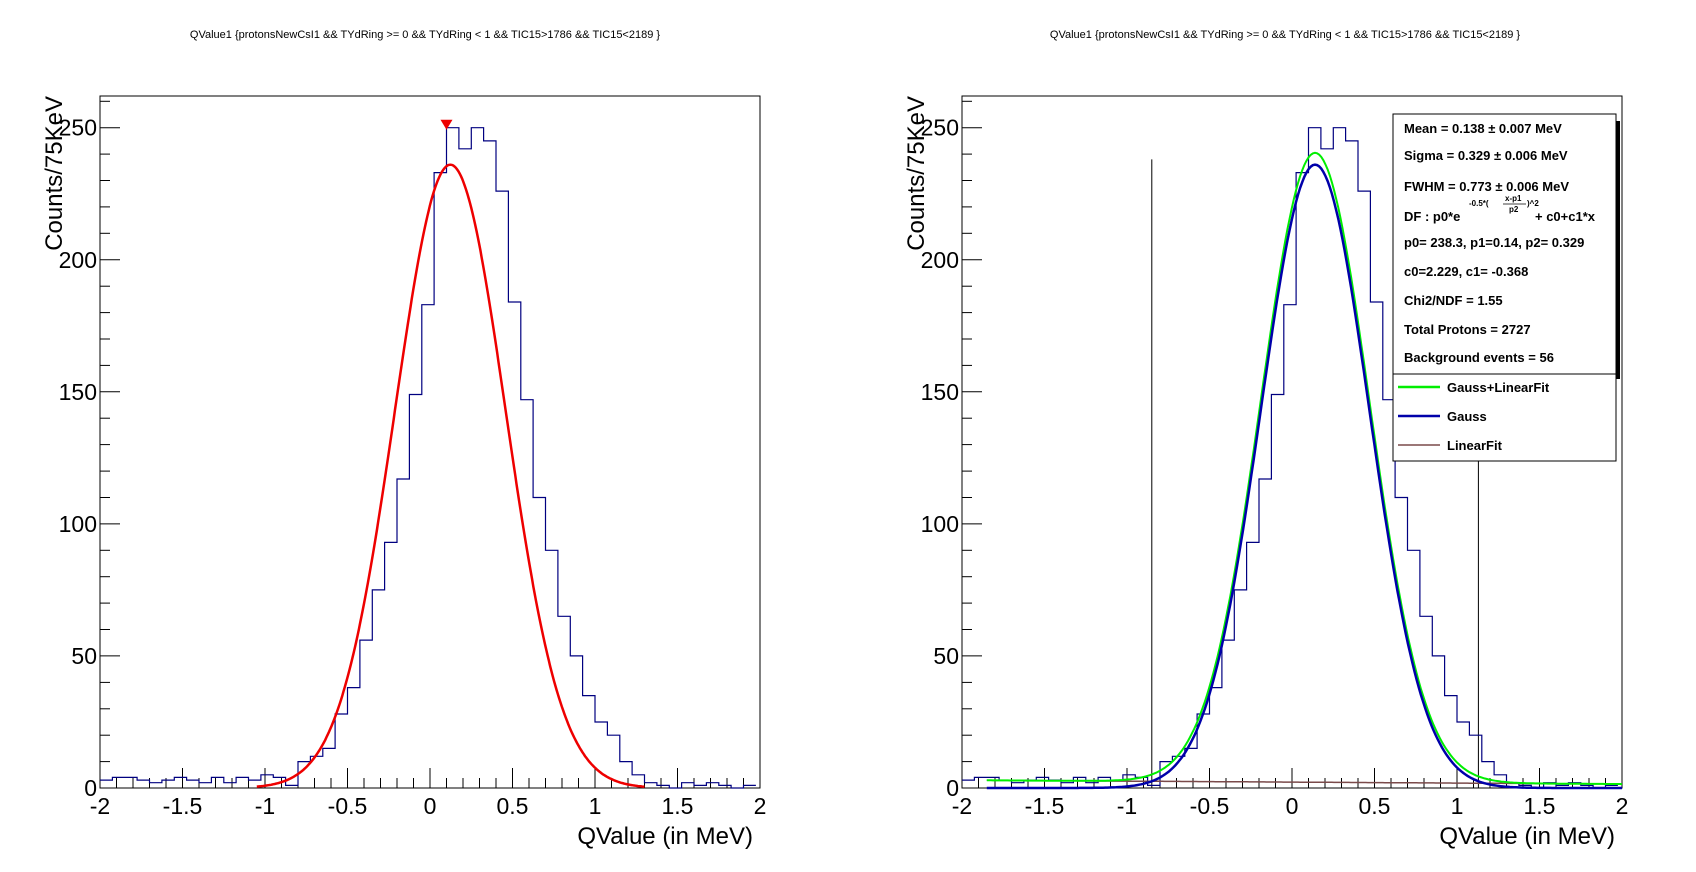  I want to click on y-axis-label-right: Counts/75KeV, so click(916, 173).